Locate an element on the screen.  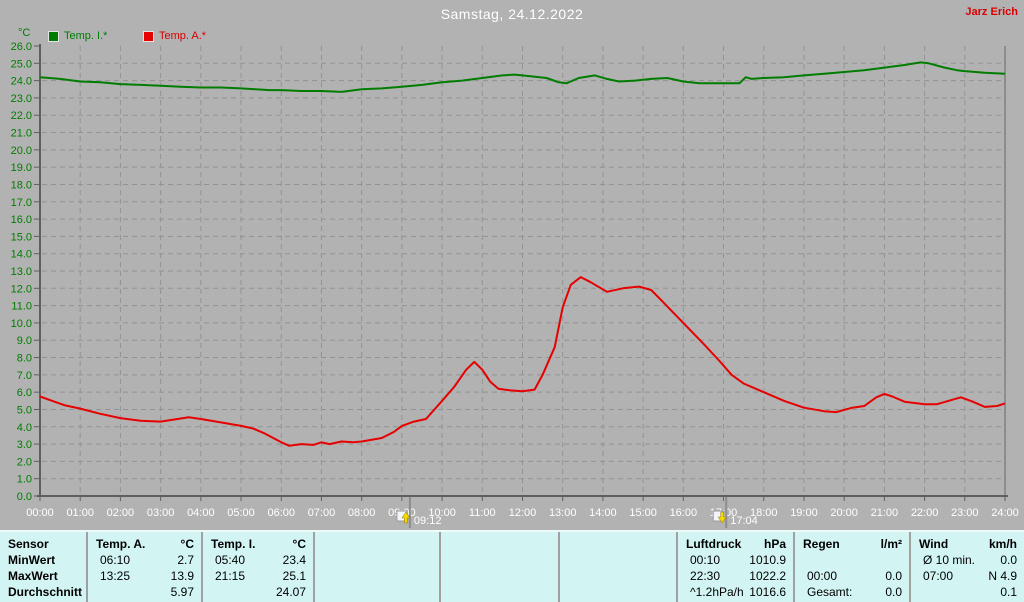
table-row: 06:10 2.7 is located at coordinates (144, 560).